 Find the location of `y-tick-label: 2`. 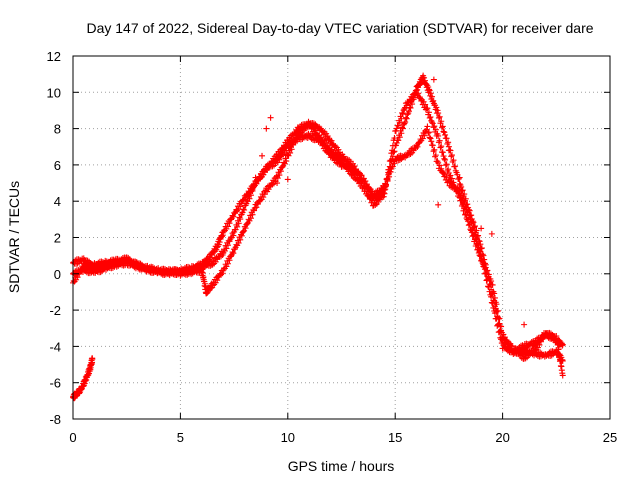

y-tick-label: 2 is located at coordinates (57, 238).